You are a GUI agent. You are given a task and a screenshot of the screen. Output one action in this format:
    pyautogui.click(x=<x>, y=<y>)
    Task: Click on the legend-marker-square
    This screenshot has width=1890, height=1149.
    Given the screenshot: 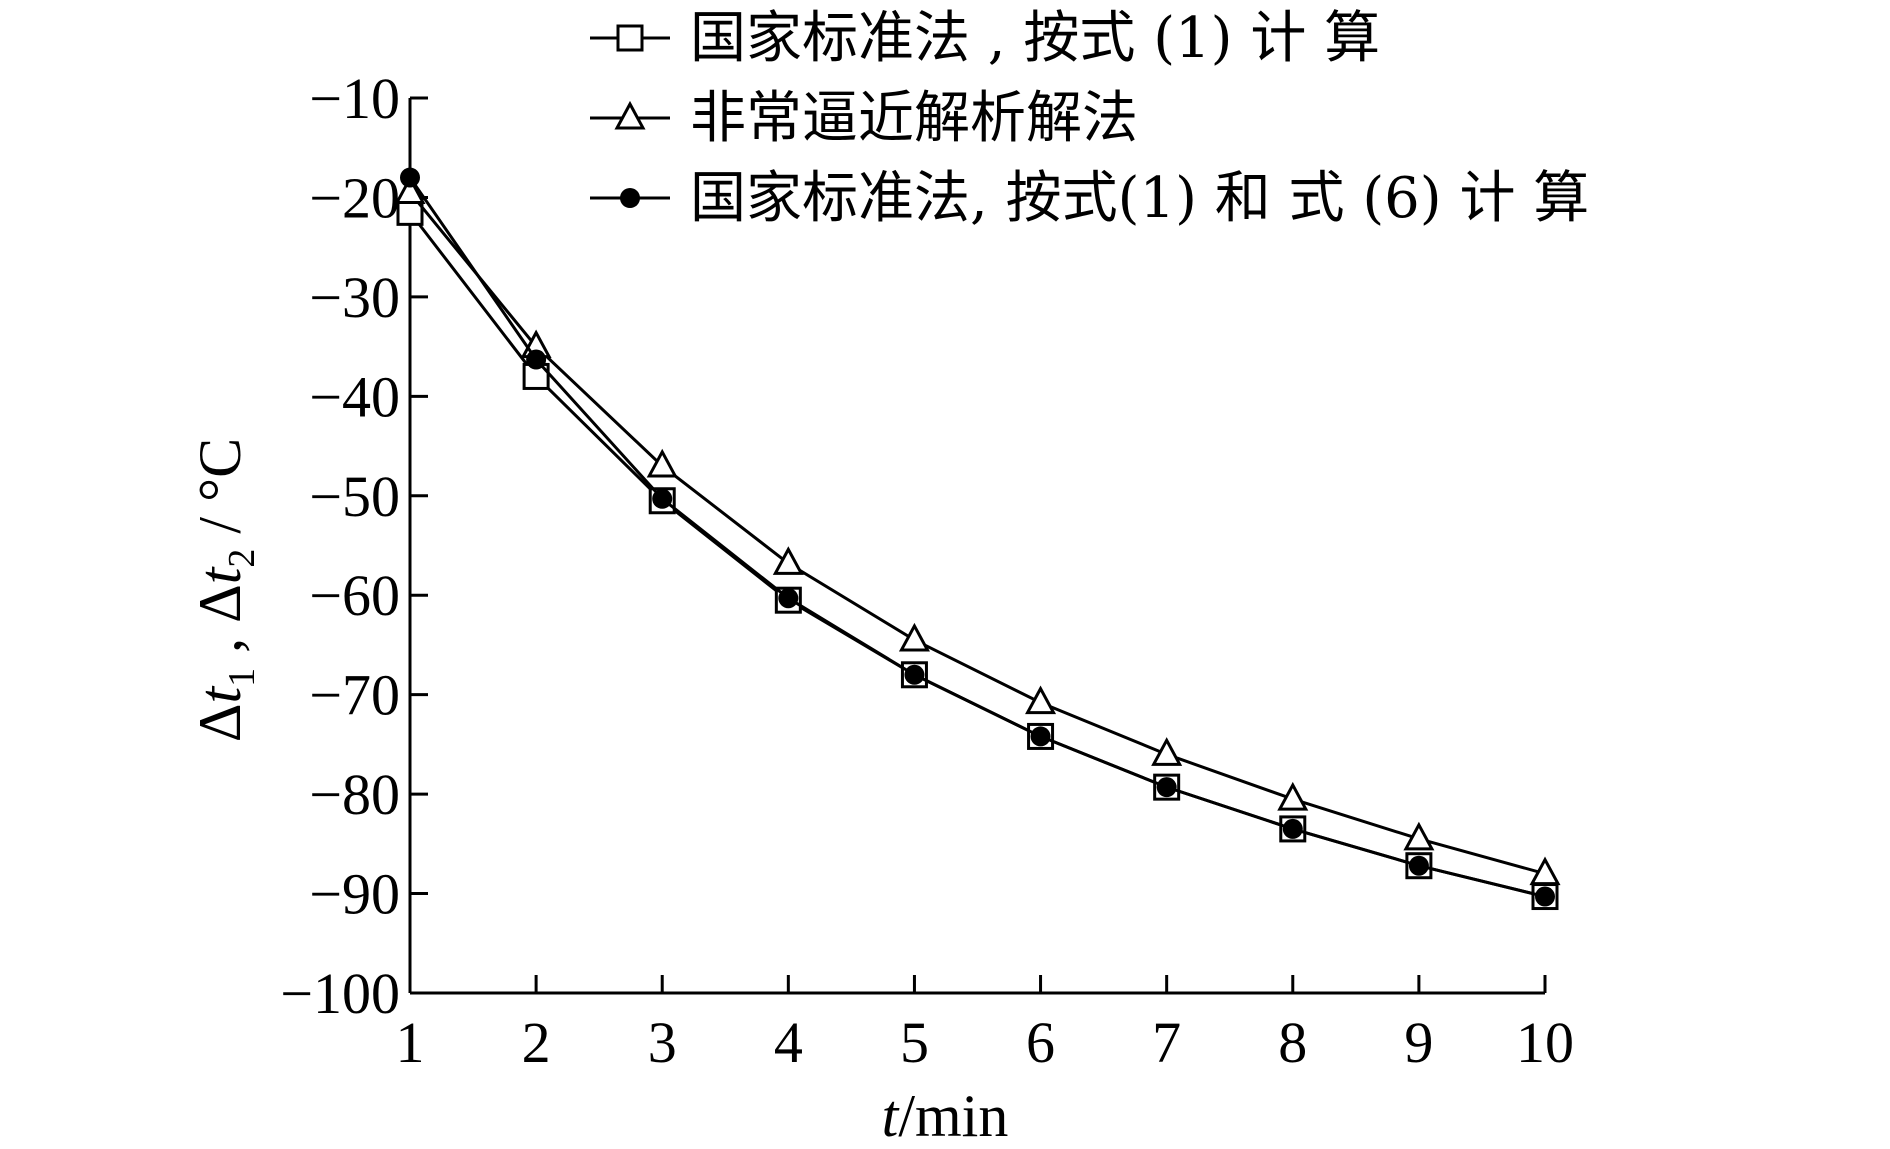 What is the action you would take?
    pyautogui.click(x=630, y=38)
    